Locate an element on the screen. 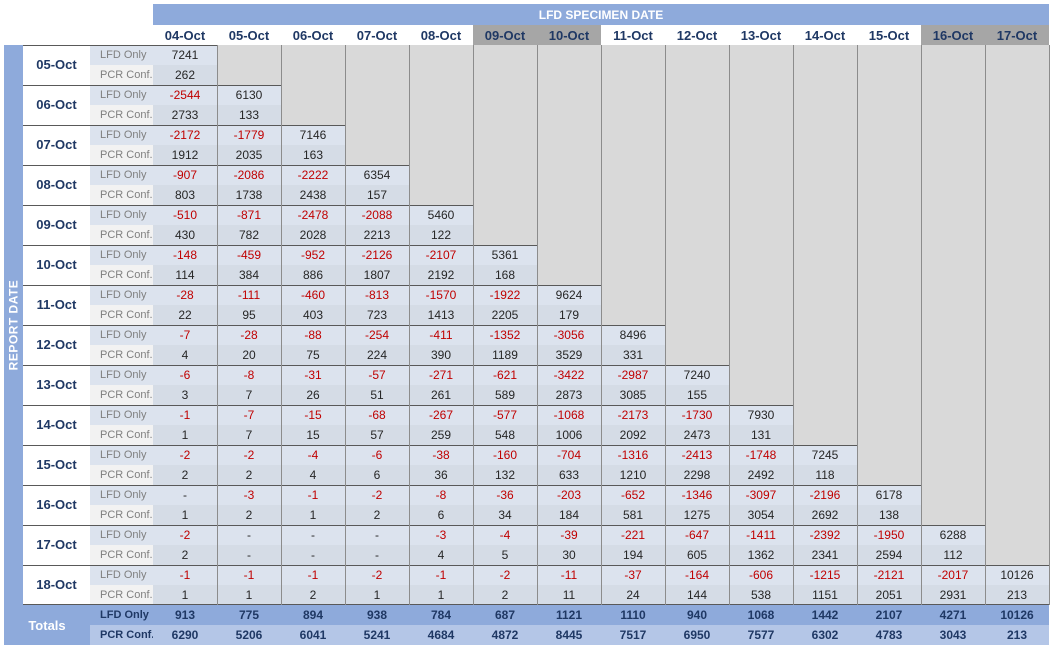 This screenshot has height=649, width=1054. total-pcr-cell: 4872 is located at coordinates (505, 635).